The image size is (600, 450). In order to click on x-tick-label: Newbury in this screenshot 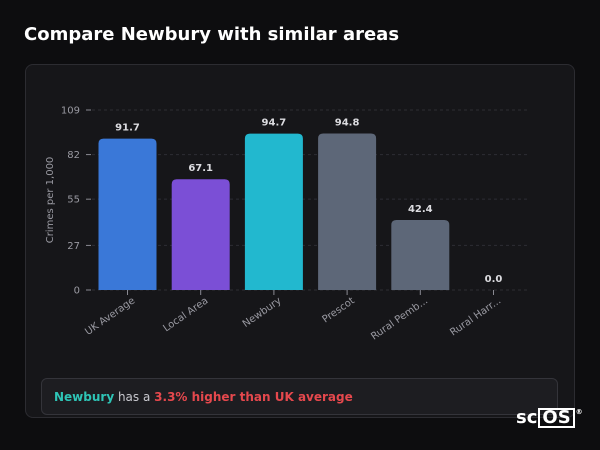, I will do `click(262, 312)`.